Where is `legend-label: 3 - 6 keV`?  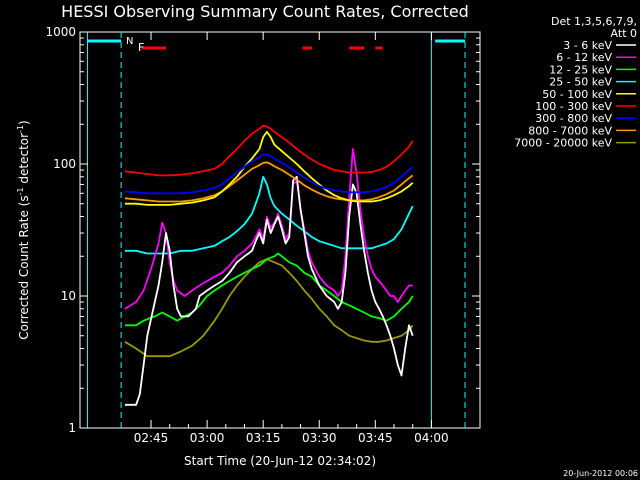
legend-label: 3 - 6 keV is located at coordinates (587, 45).